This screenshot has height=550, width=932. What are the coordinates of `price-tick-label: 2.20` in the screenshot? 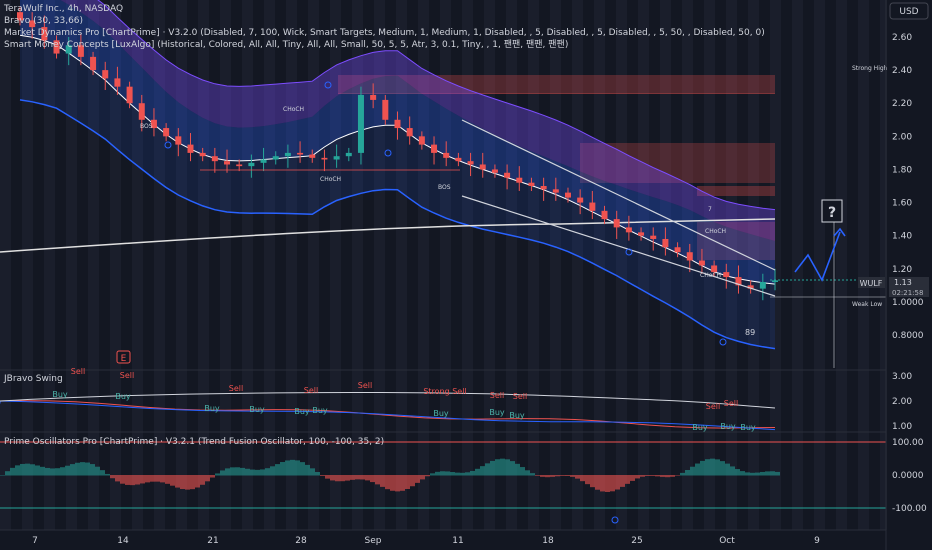 It's located at (902, 104).